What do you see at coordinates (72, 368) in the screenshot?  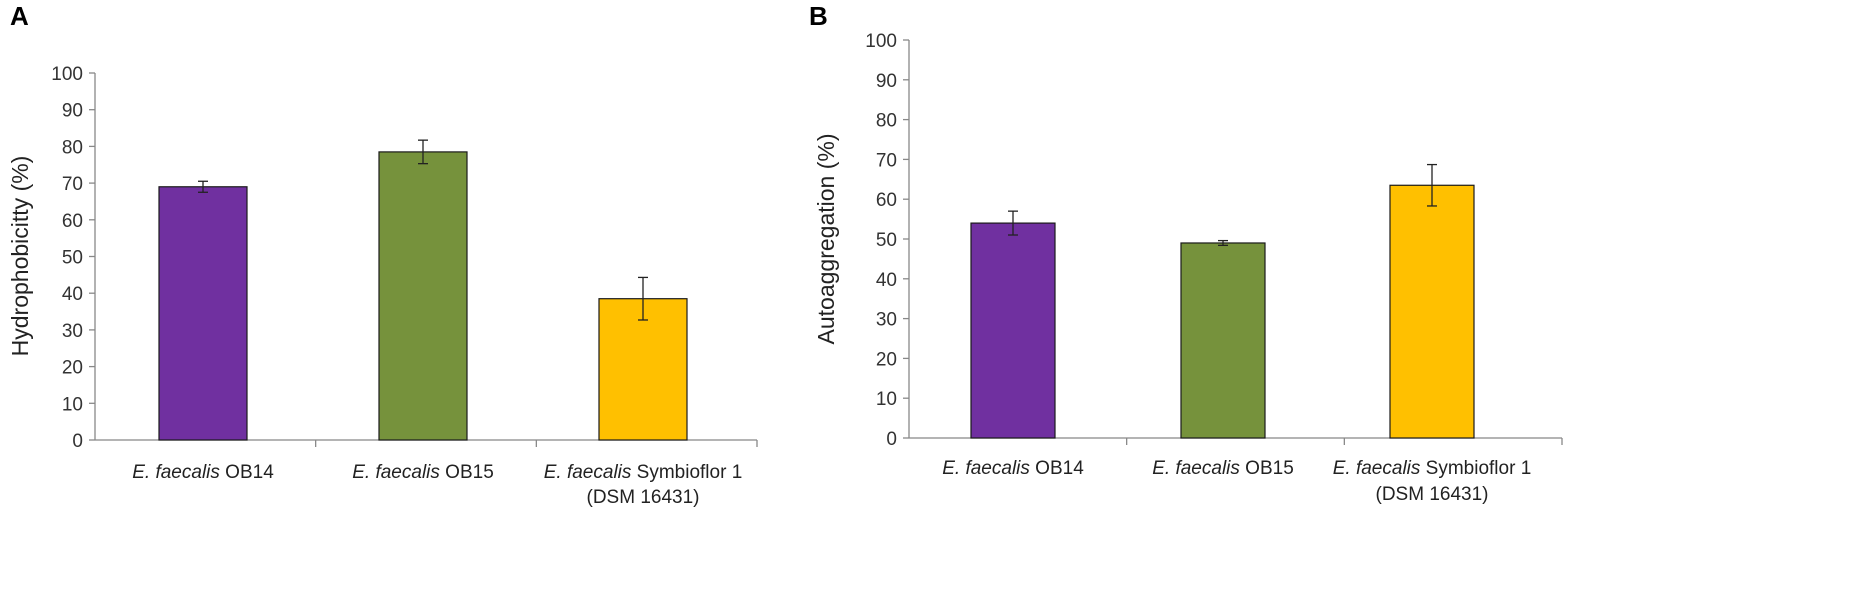 I see `chart0-y-tick-label: 20` at bounding box center [72, 368].